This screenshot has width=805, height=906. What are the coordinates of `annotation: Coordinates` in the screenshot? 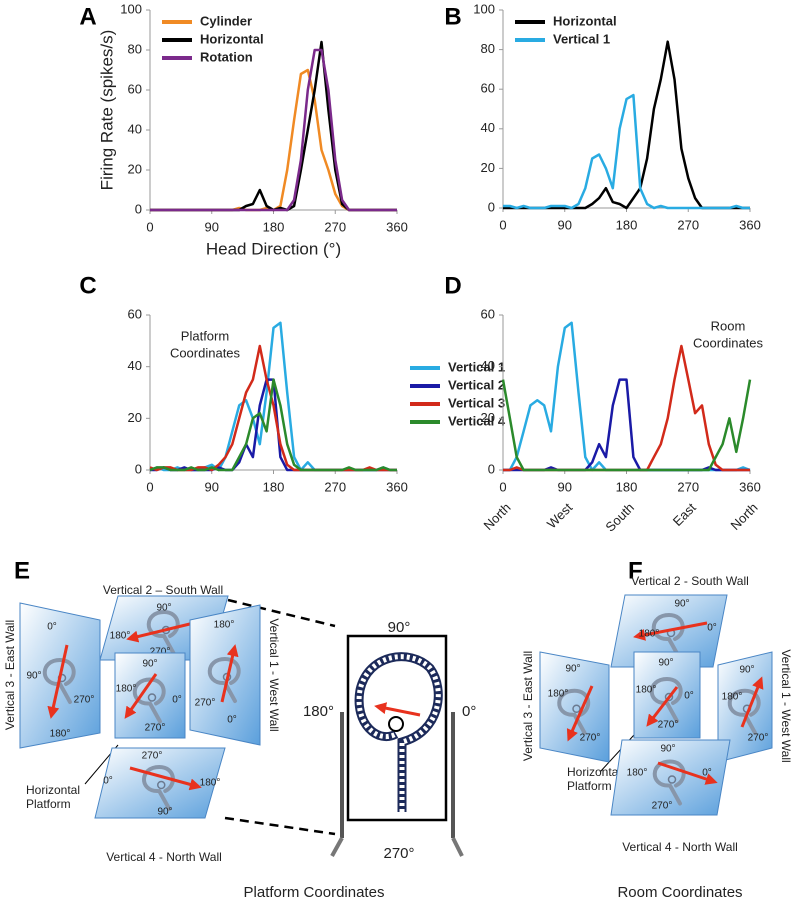 It's located at (728, 342).